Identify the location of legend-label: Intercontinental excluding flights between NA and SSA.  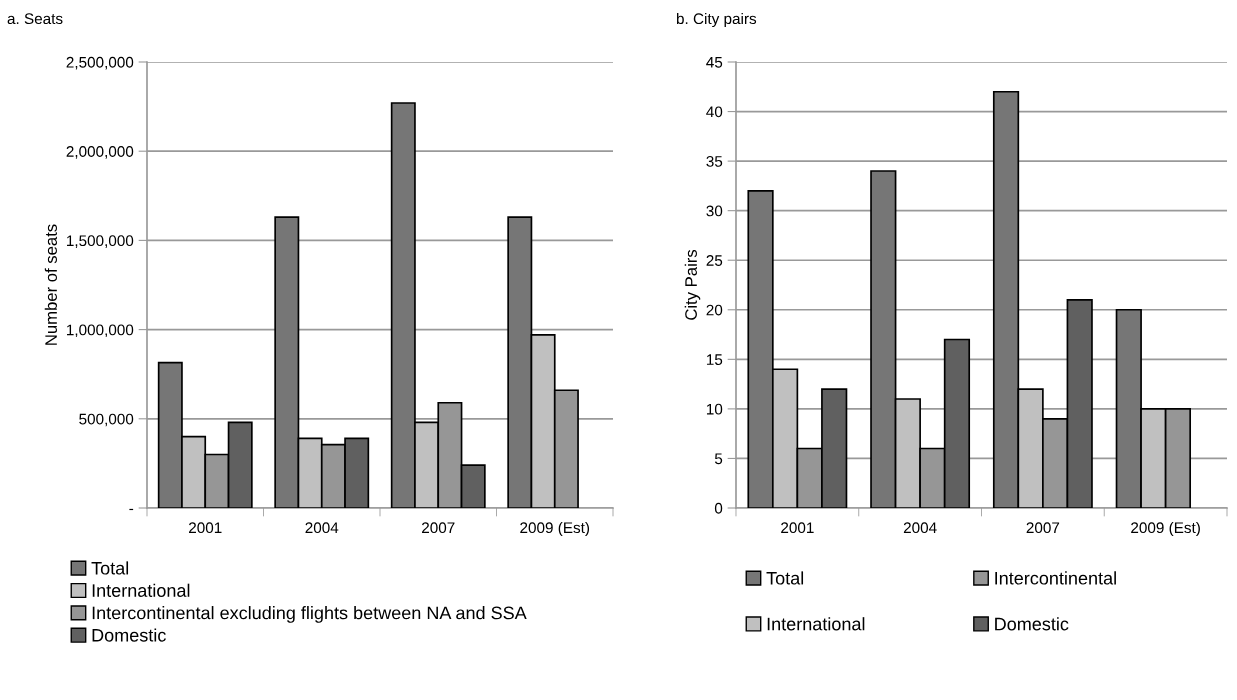
(309, 614).